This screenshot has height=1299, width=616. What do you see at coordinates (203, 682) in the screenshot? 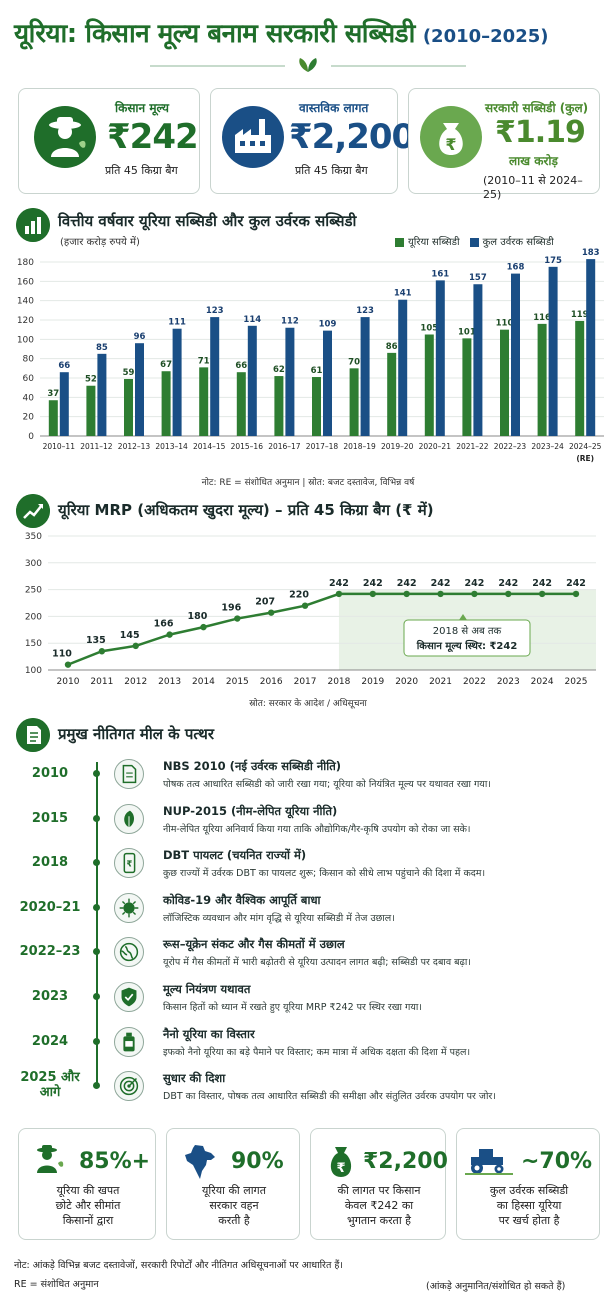
I see `x-tick-label: 2014` at bounding box center [203, 682].